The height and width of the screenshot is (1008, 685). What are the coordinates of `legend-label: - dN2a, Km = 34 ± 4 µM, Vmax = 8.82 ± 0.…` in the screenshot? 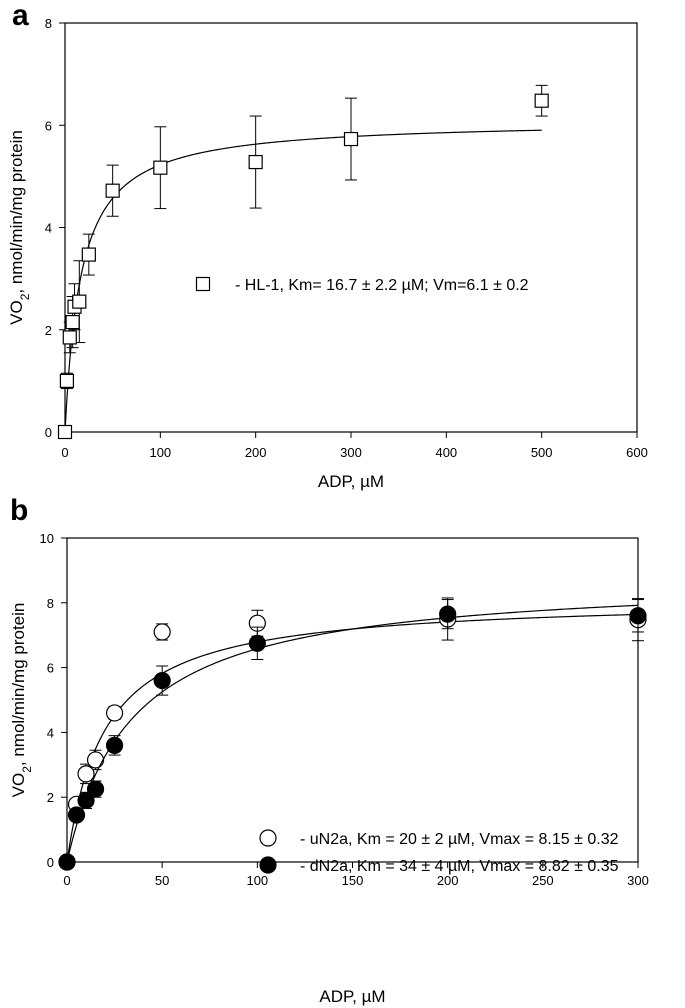 It's located at (459, 866).